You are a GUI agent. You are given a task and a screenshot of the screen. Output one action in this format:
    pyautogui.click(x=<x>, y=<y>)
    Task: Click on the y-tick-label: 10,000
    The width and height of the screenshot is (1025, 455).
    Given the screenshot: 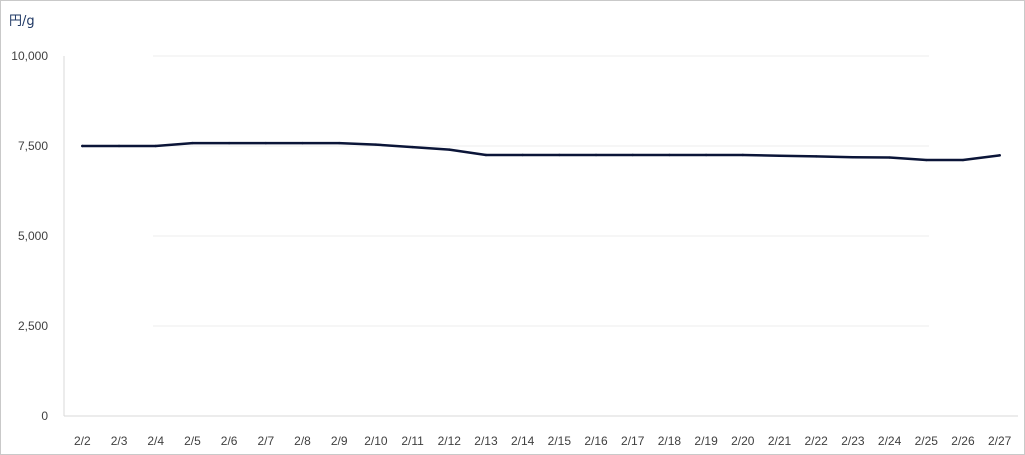 What is the action you would take?
    pyautogui.click(x=29, y=56)
    